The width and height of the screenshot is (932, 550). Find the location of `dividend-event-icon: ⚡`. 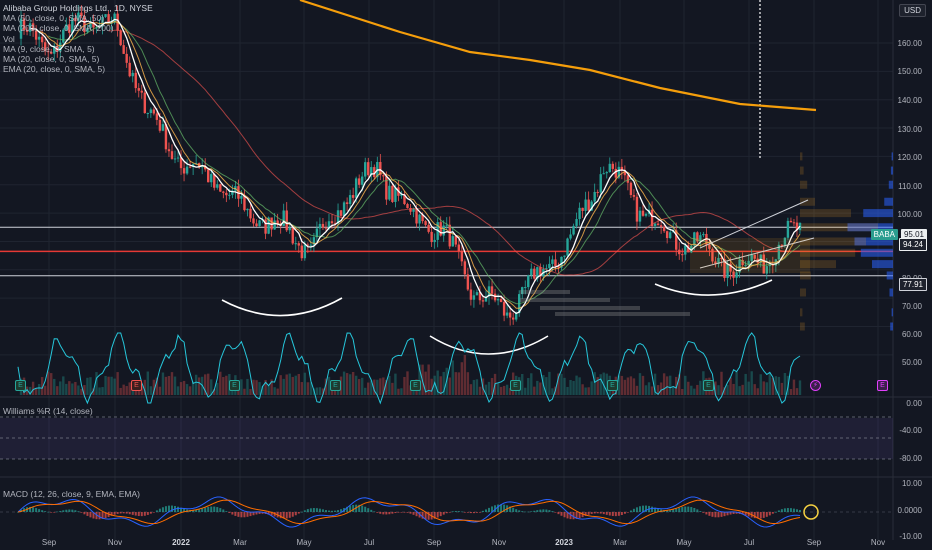

dividend-event-icon: ⚡ is located at coordinates (815, 385).